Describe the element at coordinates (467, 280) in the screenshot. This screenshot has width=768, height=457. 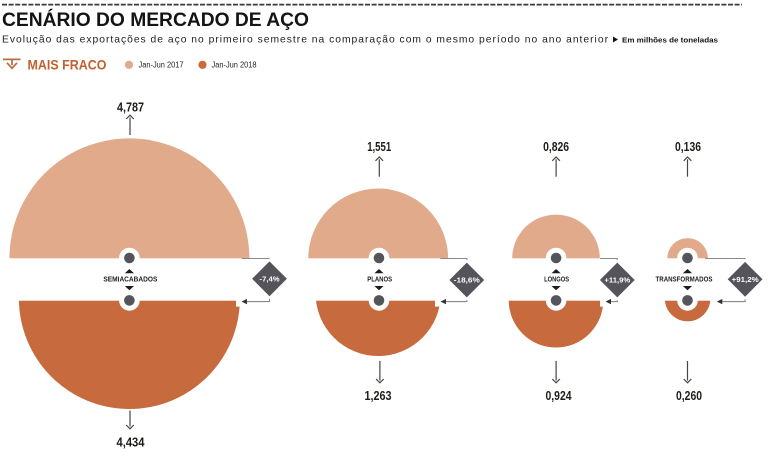
I see `svg-text: -18,6%` at that location.